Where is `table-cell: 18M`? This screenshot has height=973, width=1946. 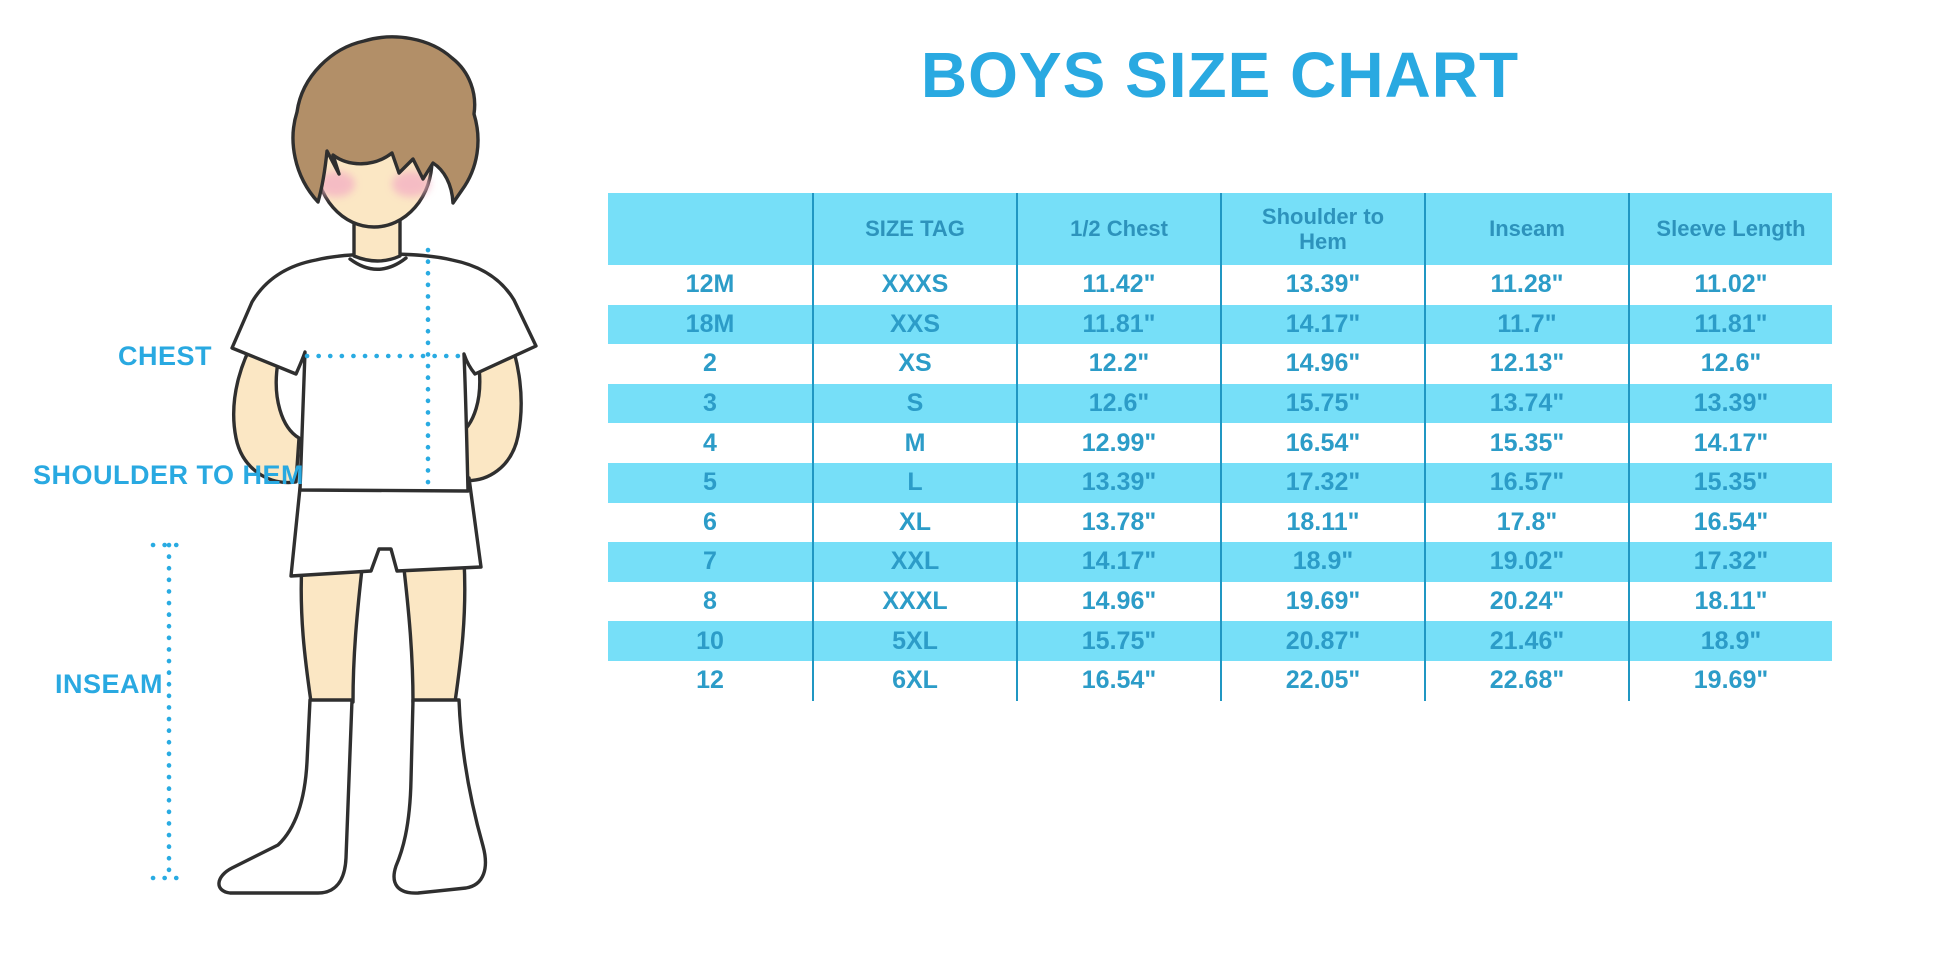
table-cell: 18M is located at coordinates (710, 324).